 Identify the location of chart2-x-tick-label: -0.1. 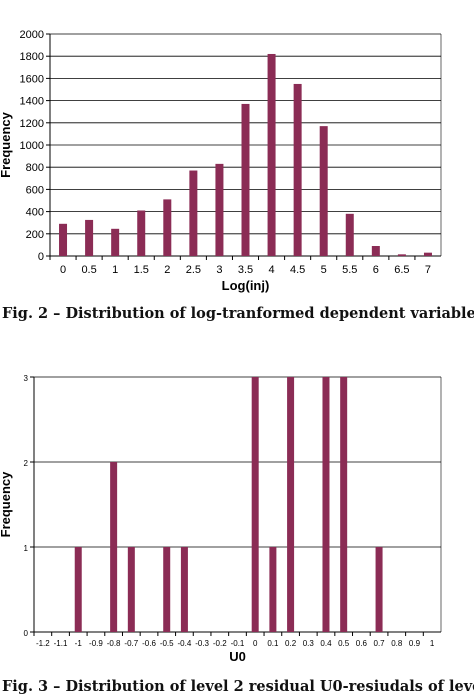
(238, 643).